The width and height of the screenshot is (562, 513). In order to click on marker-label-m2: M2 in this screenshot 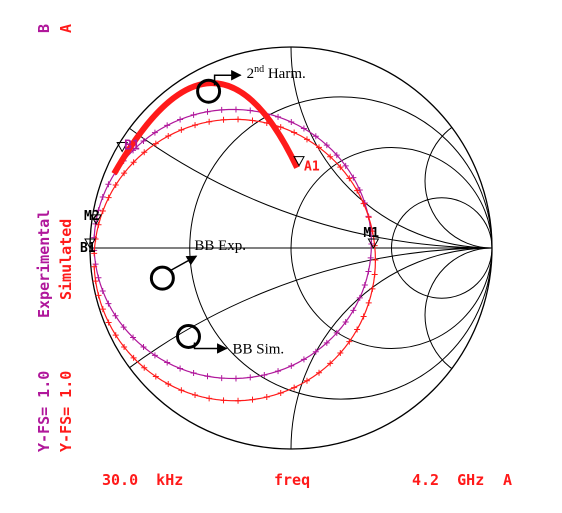, I will do `click(92, 216)`.